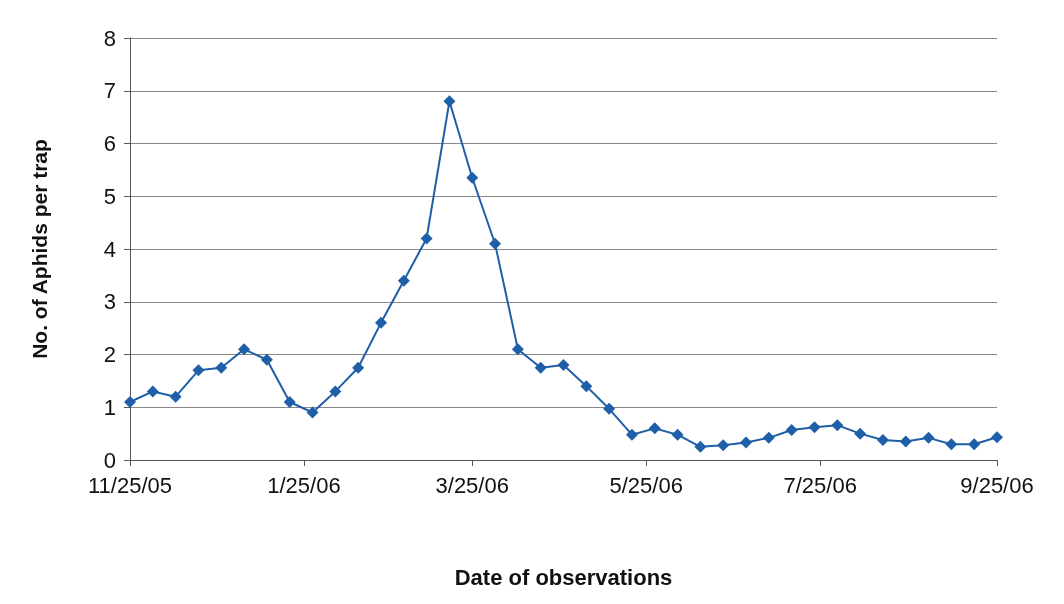 This screenshot has height=604, width=1064. What do you see at coordinates (109, 38) in the screenshot?
I see `y-tick-label: 8` at bounding box center [109, 38].